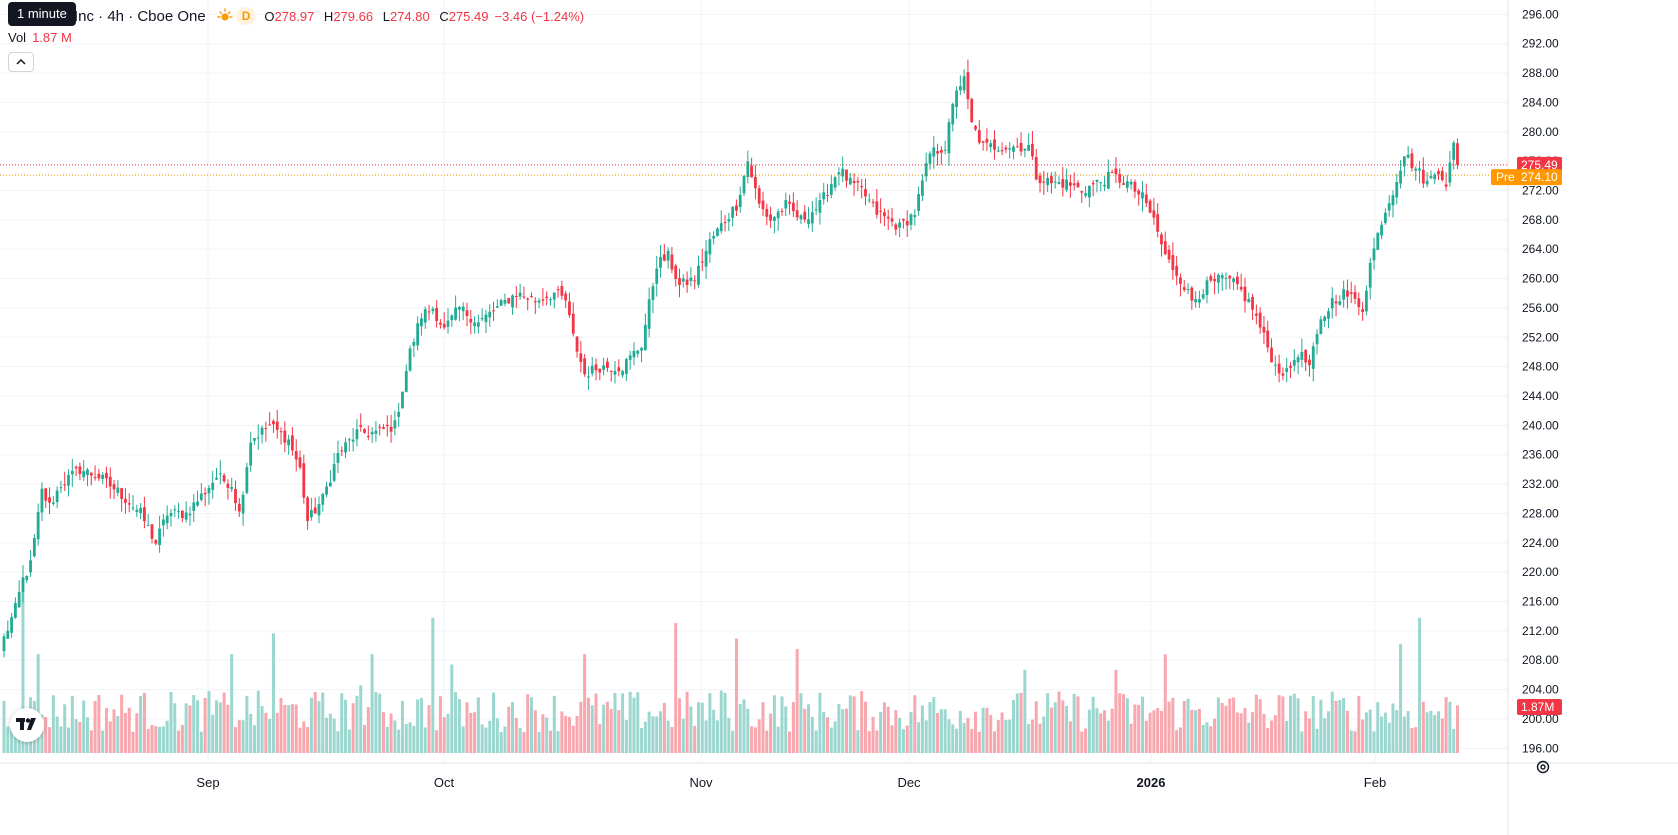  Describe the element at coordinates (1540, 337) in the screenshot. I see `y-tick-label: 252.00` at that location.